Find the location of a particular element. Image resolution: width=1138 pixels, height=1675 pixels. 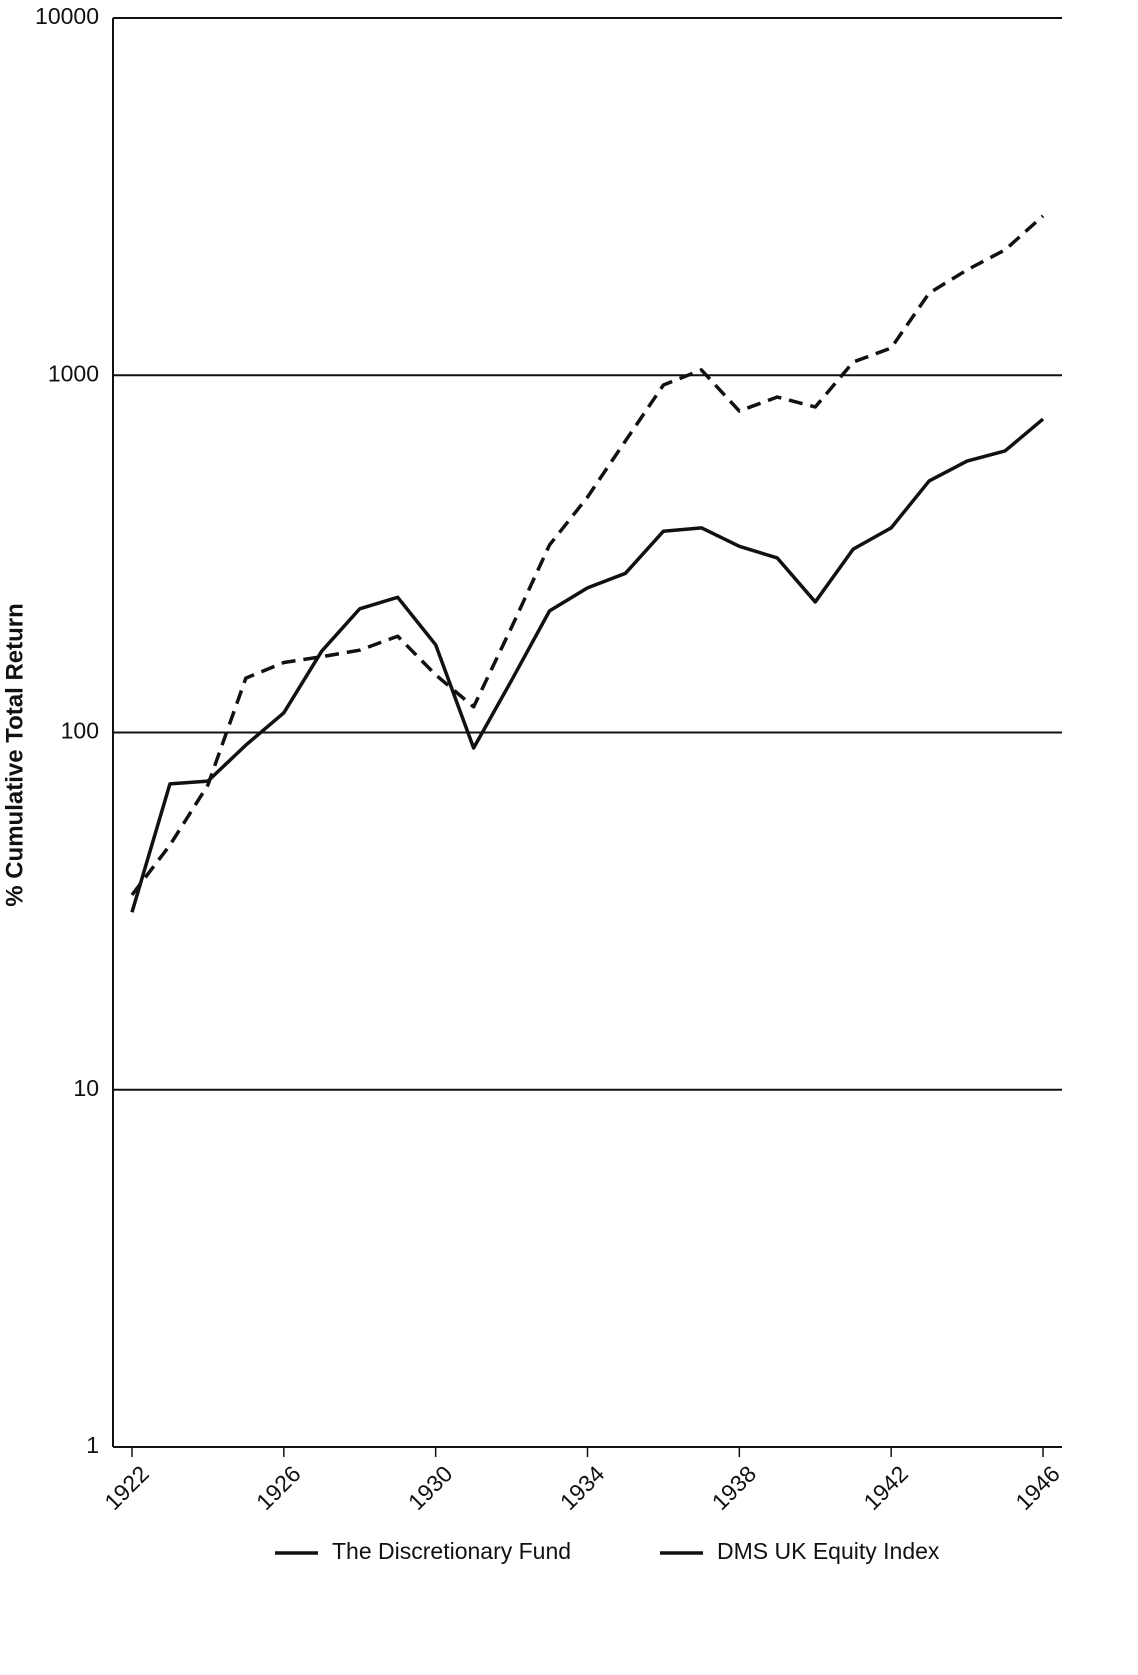

x-tick-label: 1946 is located at coordinates (1037, 1487).